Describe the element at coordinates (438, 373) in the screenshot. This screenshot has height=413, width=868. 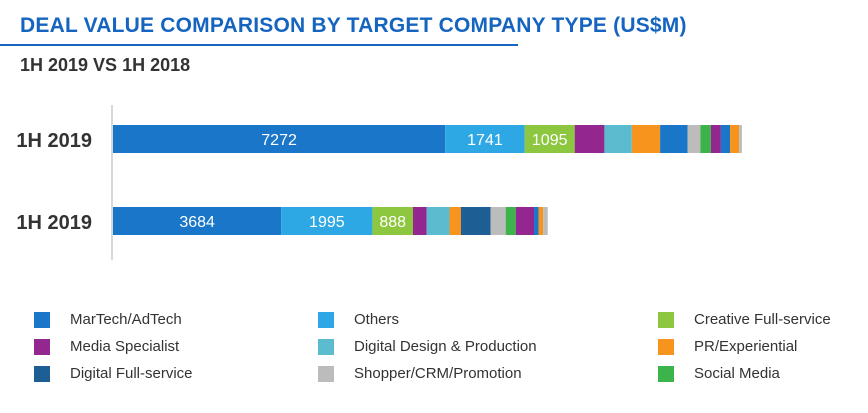
I see `legend-label: Shopper/CRM/Promotion` at that location.